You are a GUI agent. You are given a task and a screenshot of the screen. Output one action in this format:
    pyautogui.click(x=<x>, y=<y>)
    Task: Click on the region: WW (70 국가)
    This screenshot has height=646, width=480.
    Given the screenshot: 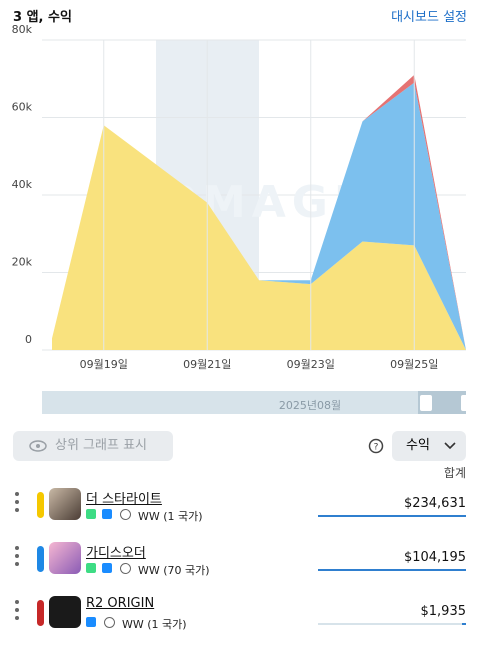 What is the action you would take?
    pyautogui.click(x=174, y=570)
    